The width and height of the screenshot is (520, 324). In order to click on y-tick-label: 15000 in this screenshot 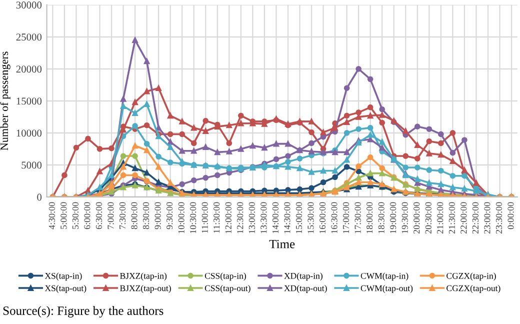, I will do `click(29, 101)`.